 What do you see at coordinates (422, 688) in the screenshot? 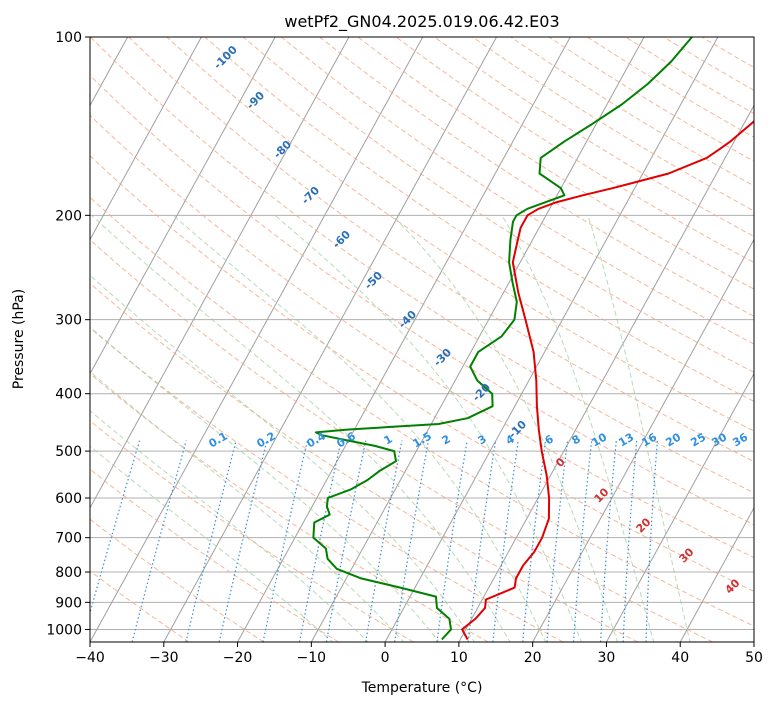
I see `x-axis-label: Temperature (°C)` at bounding box center [422, 688].